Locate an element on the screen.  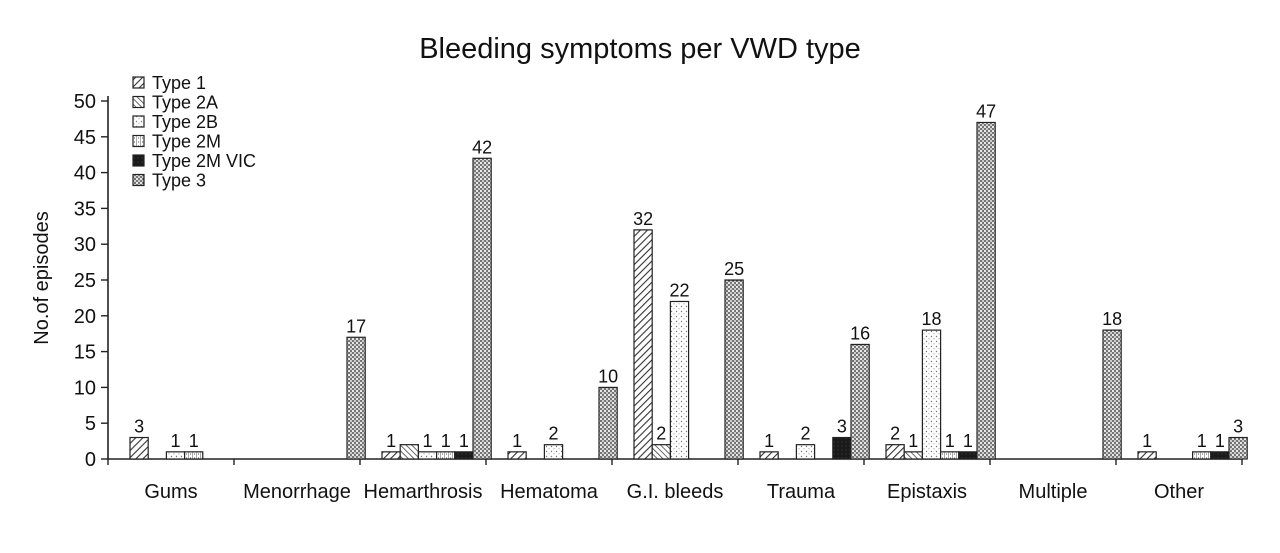
x-tick-label: Gums is located at coordinates (170, 492).